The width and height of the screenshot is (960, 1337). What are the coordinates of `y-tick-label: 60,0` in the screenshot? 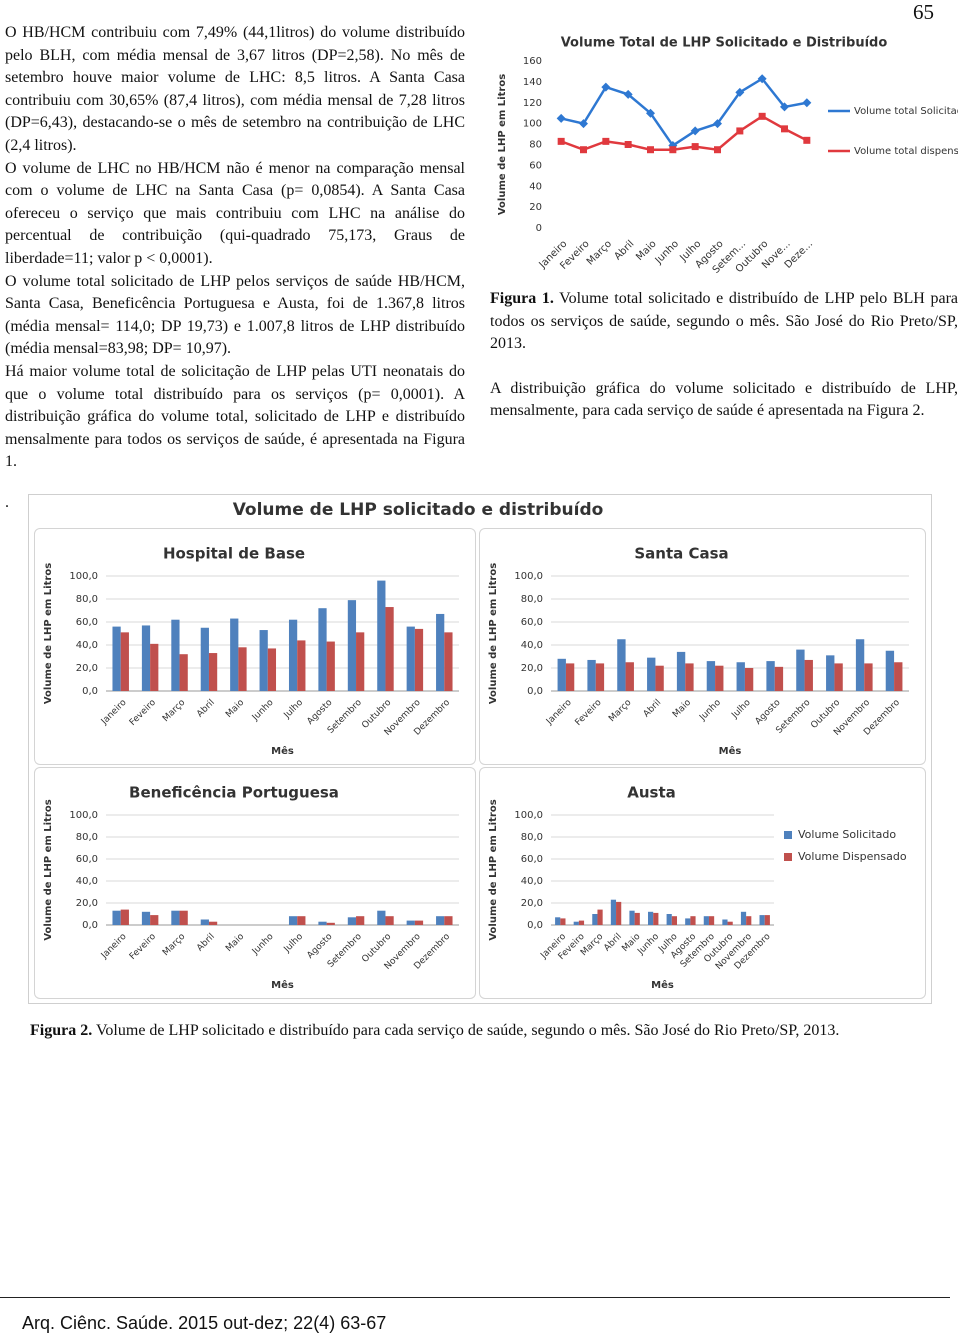 It's located at (532, 859).